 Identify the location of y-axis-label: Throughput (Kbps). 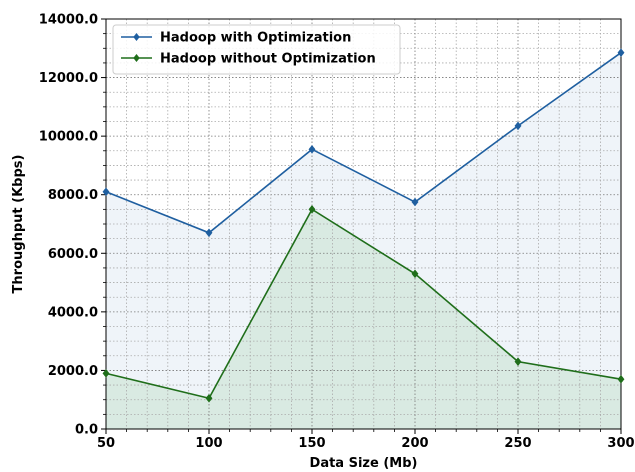
(18, 224).